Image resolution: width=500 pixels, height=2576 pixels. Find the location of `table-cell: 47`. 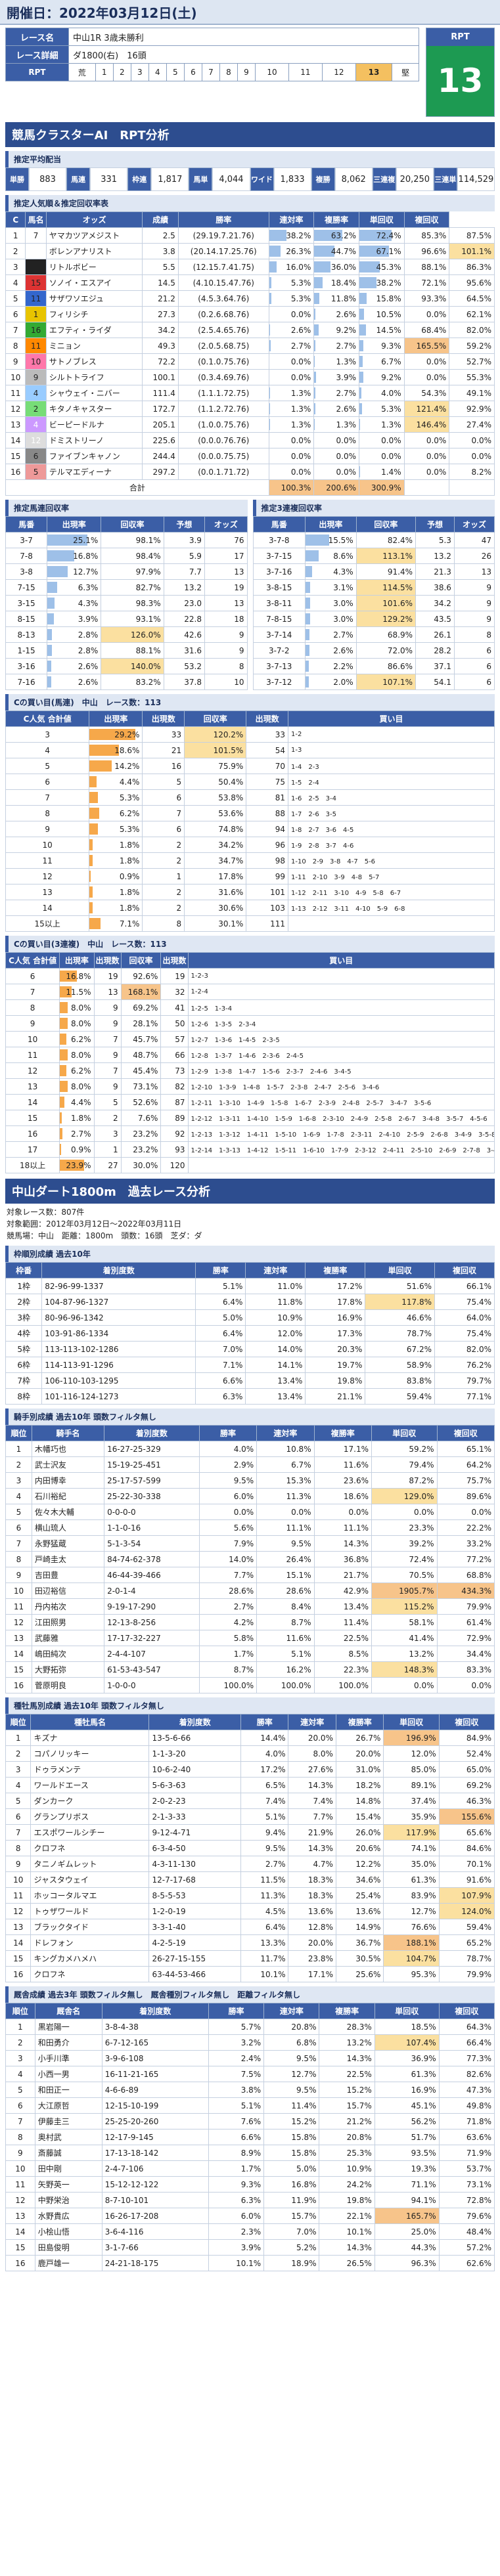

table-cell: 47 is located at coordinates (474, 540).